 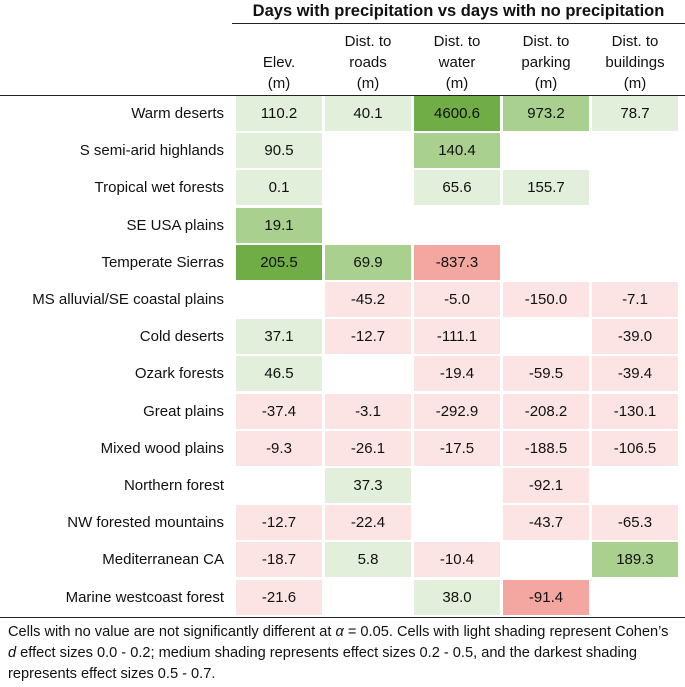 I want to click on row-label: Temperate Sierras, so click(x=162, y=262).